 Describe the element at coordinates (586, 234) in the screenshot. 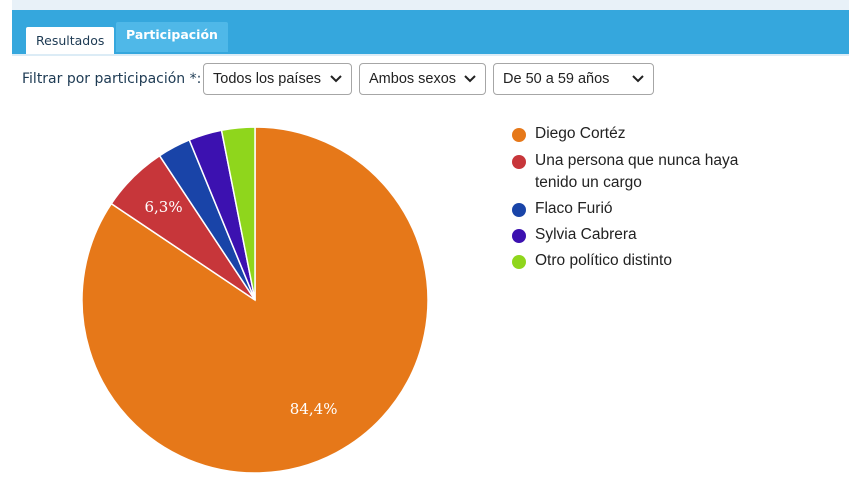

I see `legend-item-label: Sylvia Cabrera` at that location.